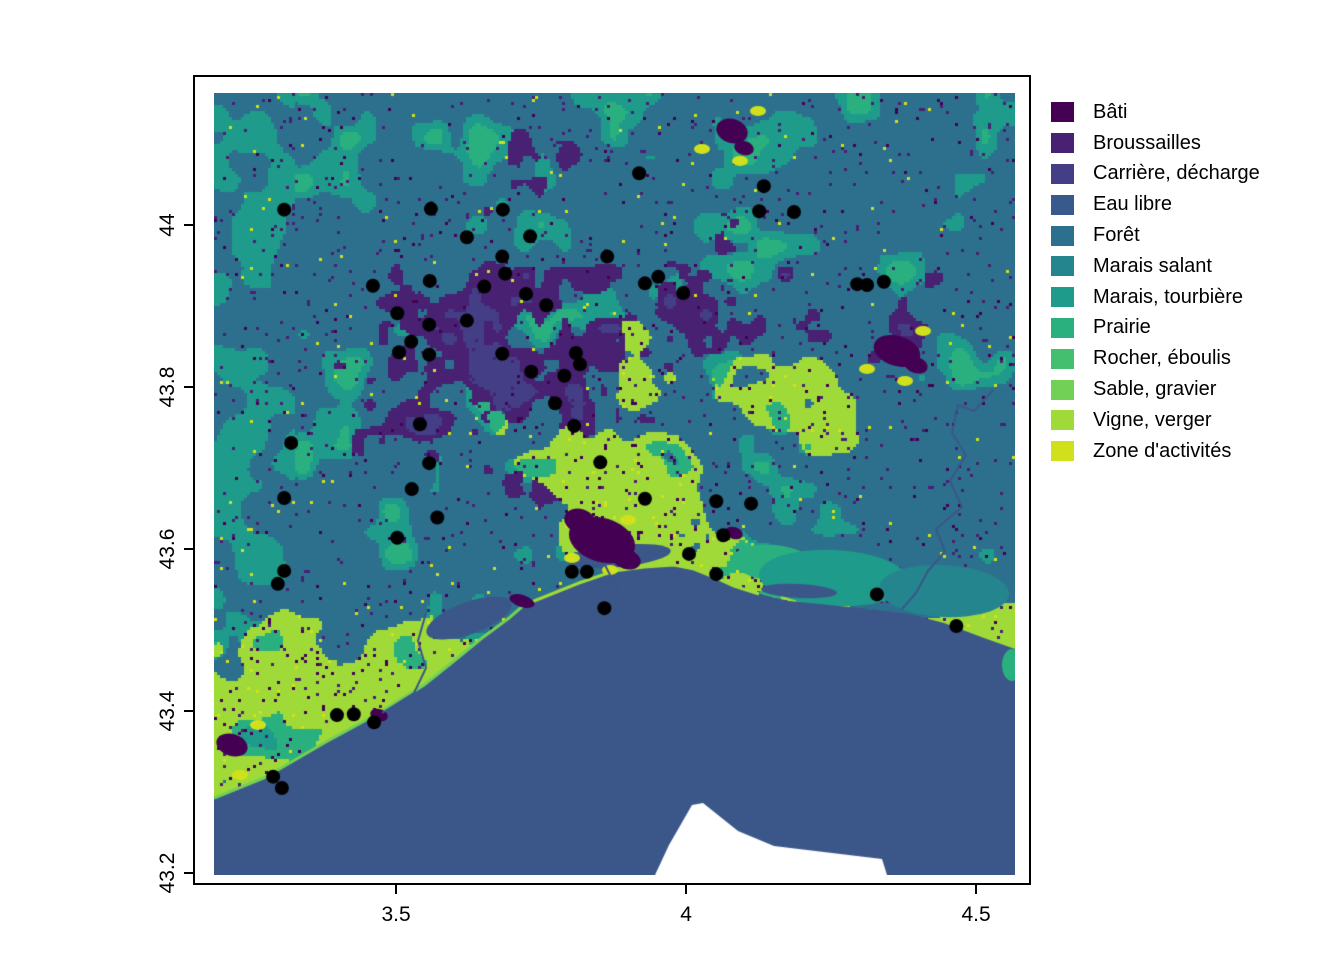  I want to click on legend-item: Forêt, so click(1155, 235).